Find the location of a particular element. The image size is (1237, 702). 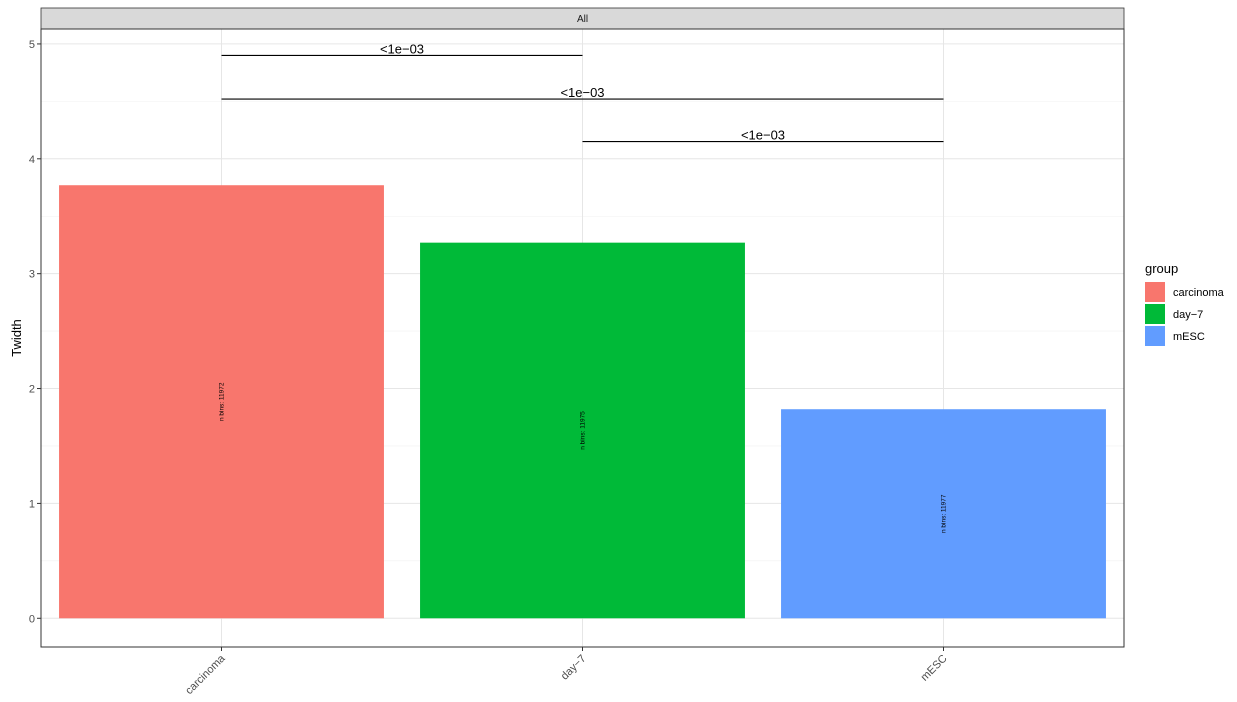

legend: group carcinoma day−7 mESC is located at coordinates (1185, 303).